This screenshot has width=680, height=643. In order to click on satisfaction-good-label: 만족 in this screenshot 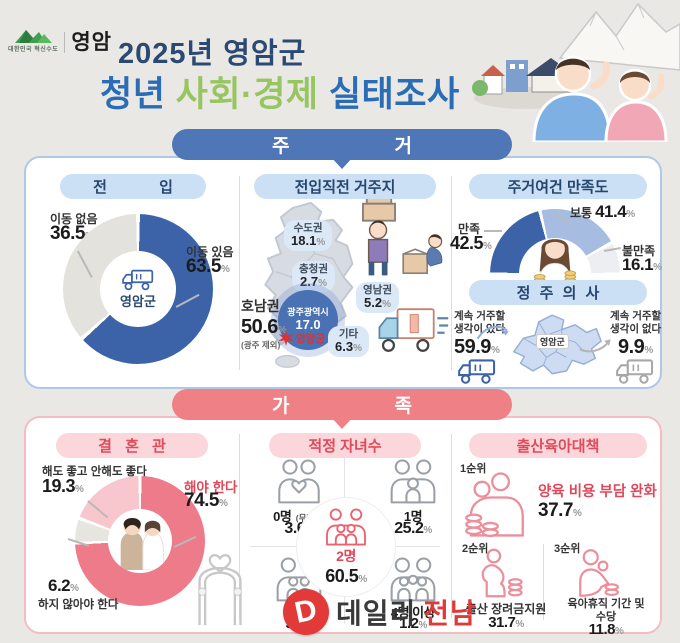, I will do `click(469, 229)`.